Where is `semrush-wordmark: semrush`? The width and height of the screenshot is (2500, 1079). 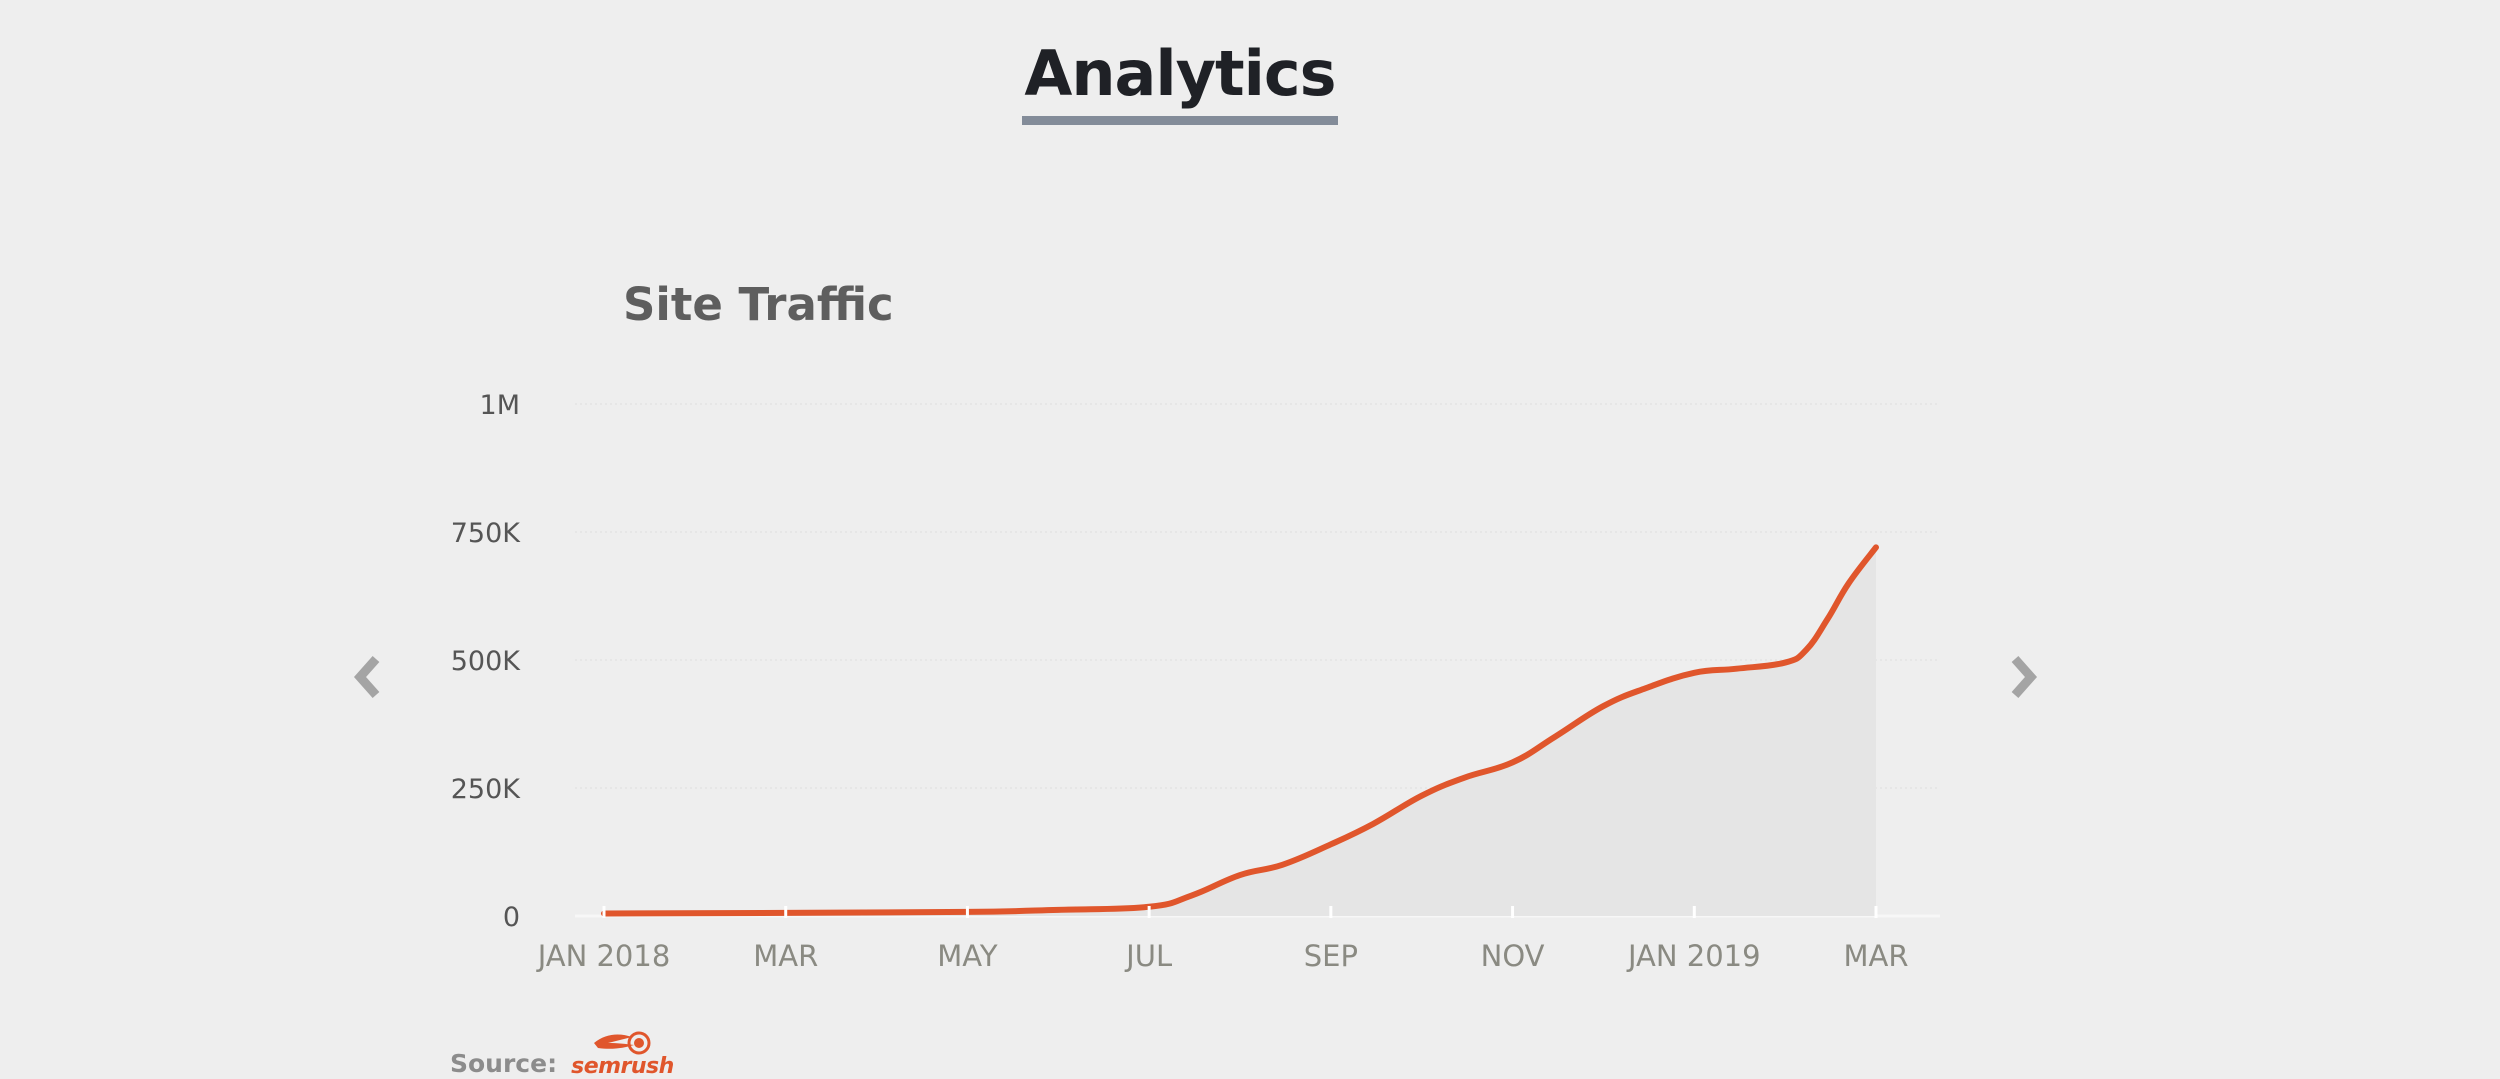
semrush-wordmark: semrush is located at coordinates (622, 1066).